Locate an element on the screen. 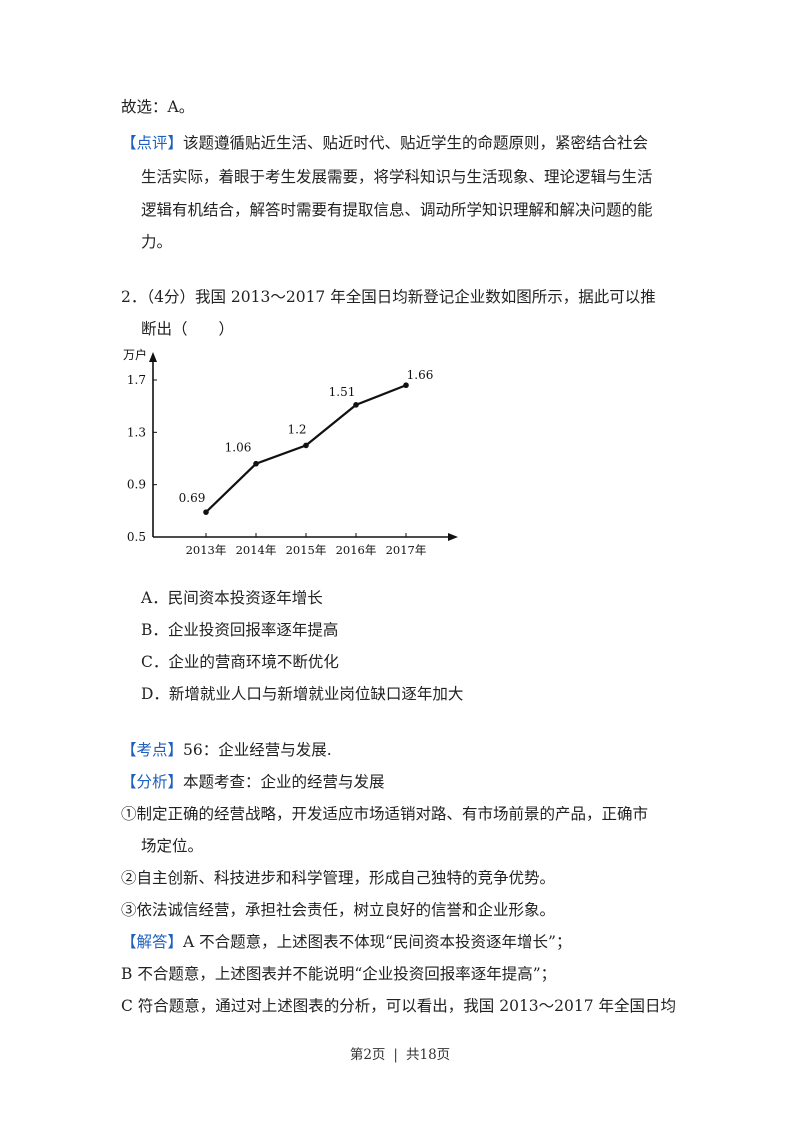 Image resolution: width=800 pixels, height=1132 pixels. kaodian-tag: 【考点】 is located at coordinates (152, 750).